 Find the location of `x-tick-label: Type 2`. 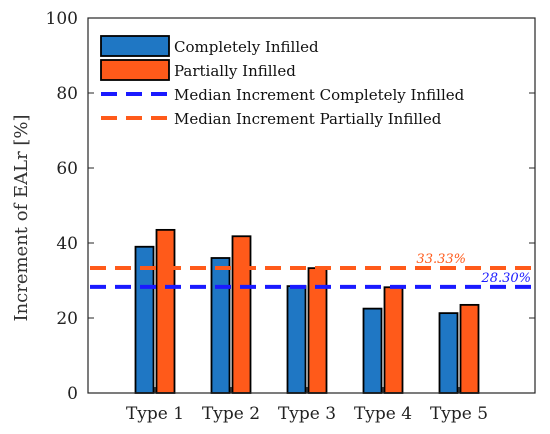

x-tick-label: Type 2 is located at coordinates (231, 414).